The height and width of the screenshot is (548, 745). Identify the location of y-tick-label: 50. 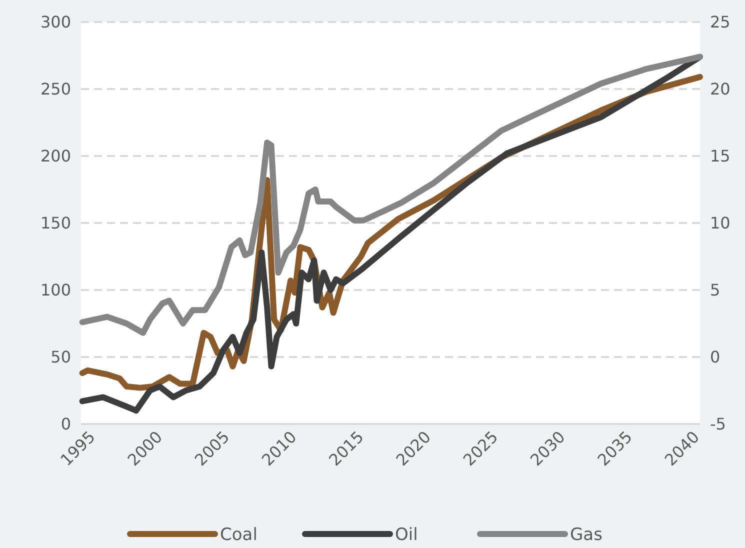
(60, 357).